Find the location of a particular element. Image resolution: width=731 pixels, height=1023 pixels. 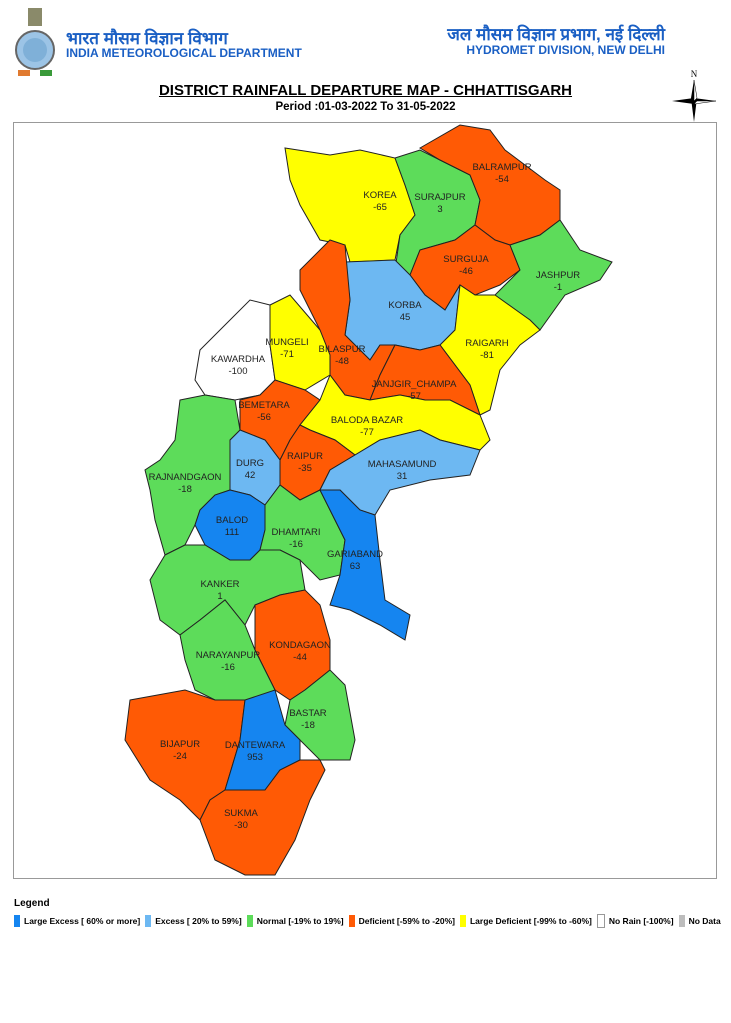

district-value-label: 3 is located at coordinates (439, 209).